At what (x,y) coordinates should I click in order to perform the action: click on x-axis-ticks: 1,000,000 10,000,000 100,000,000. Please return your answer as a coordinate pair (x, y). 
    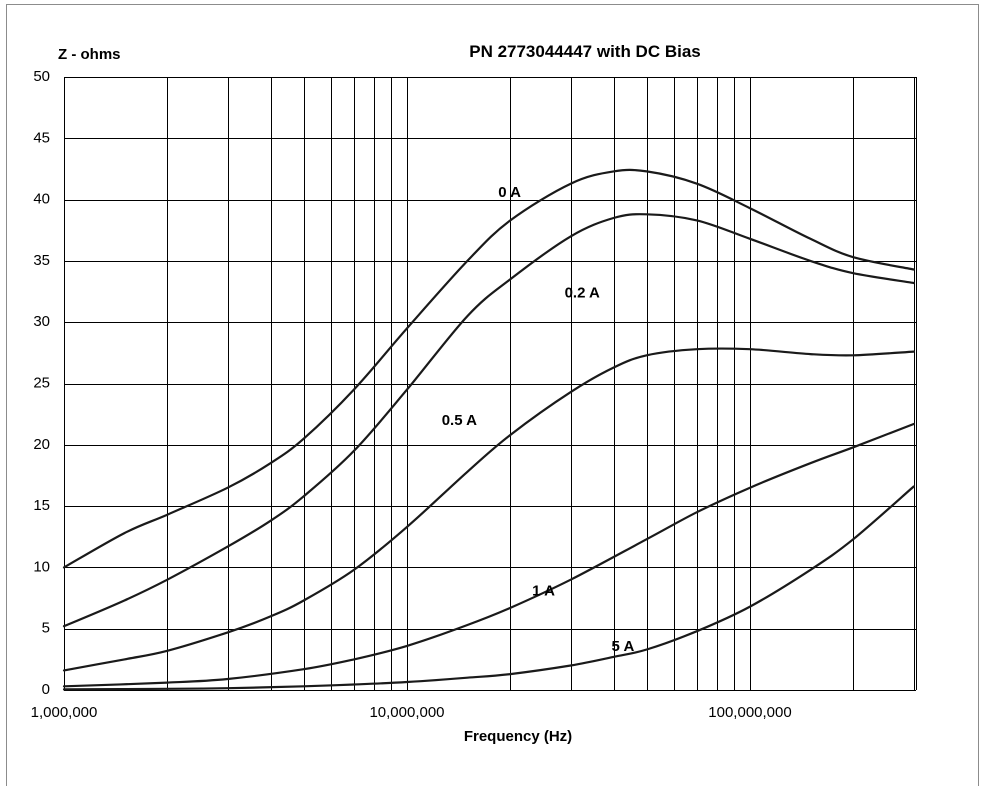
    Looking at the image, I should click on (411, 712).